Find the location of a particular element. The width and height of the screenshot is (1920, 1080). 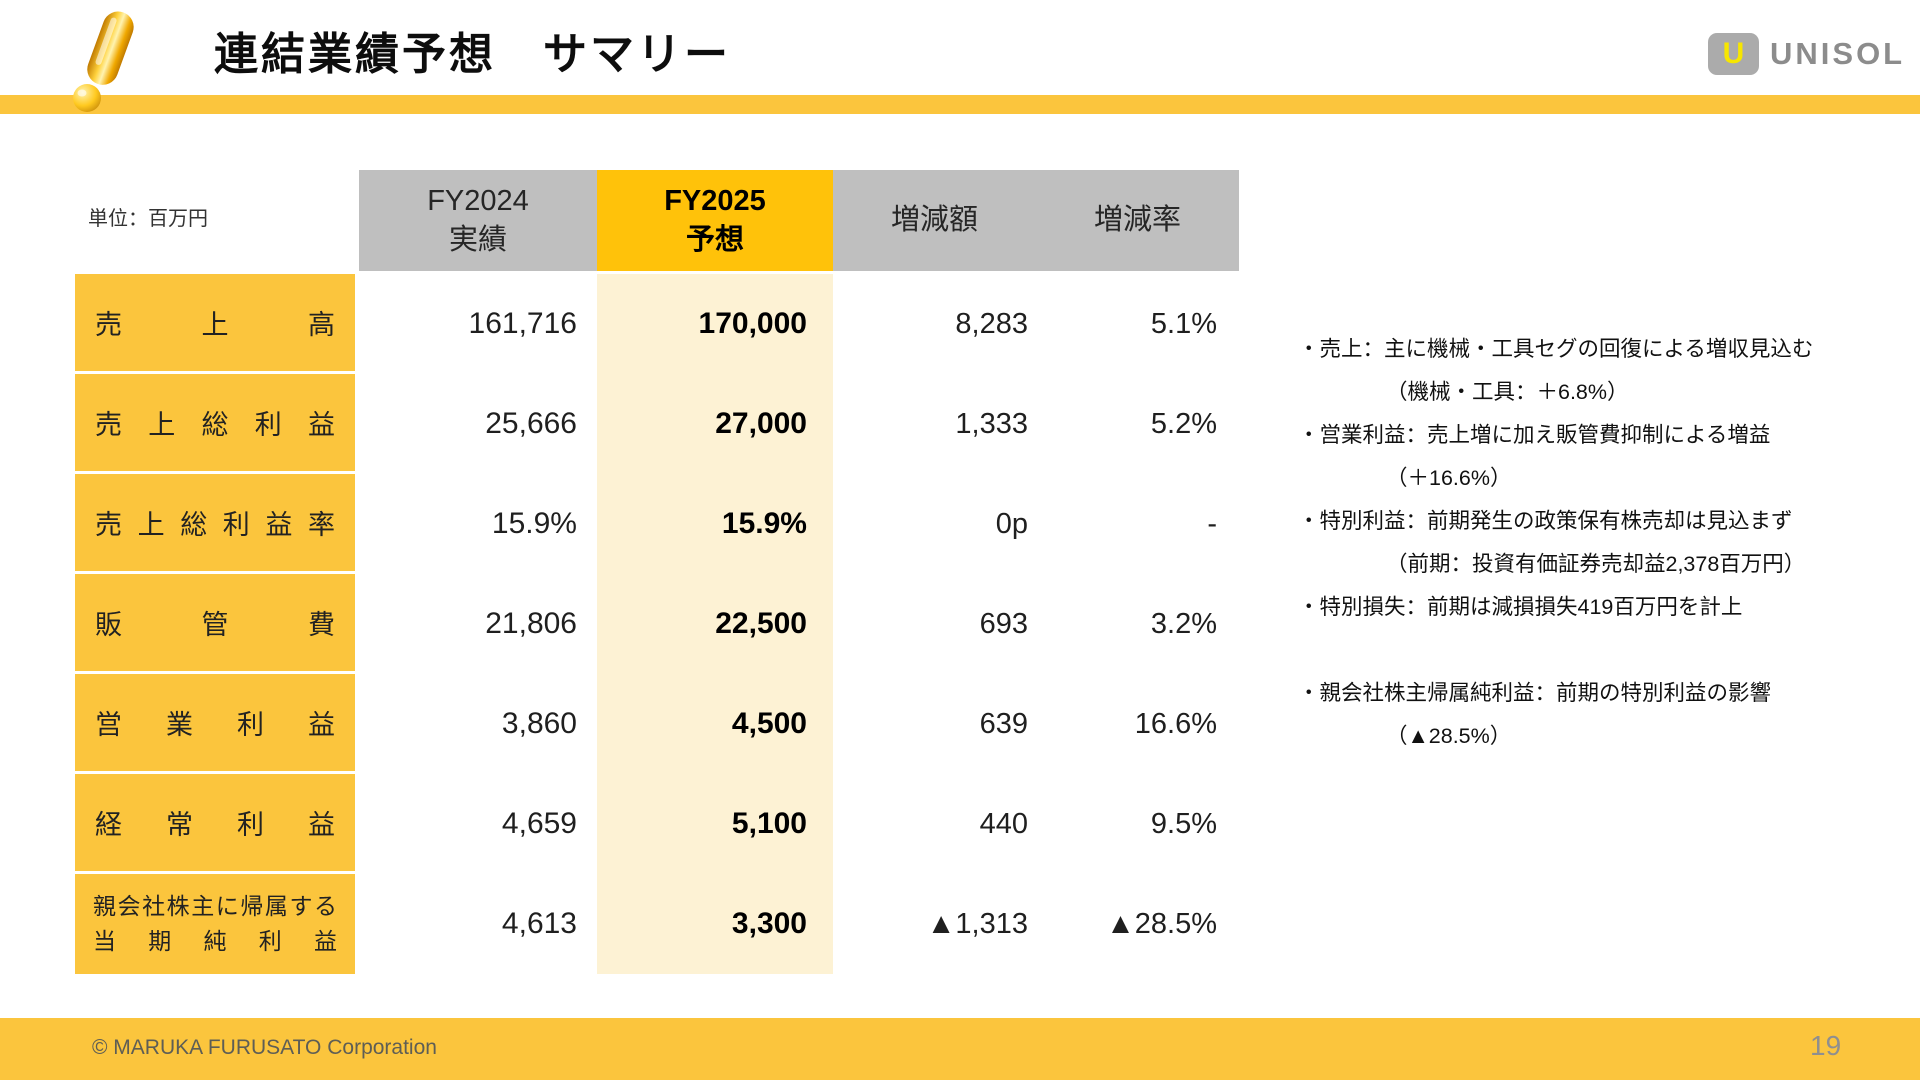

page-number: 19 is located at coordinates (1826, 1045).